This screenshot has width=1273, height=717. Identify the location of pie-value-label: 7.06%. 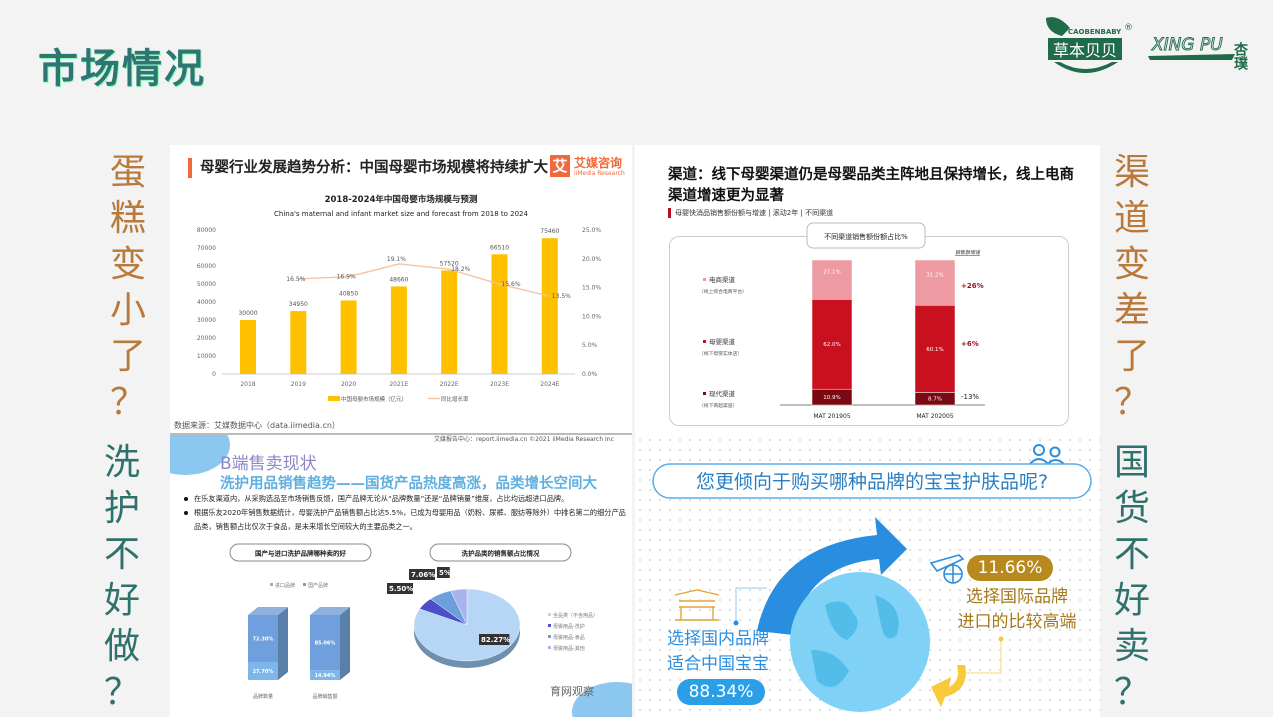
(423, 575).